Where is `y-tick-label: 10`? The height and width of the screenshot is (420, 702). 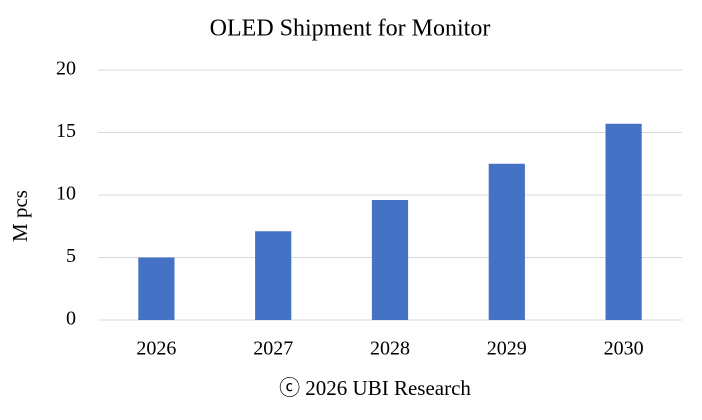
y-tick-label: 10 is located at coordinates (66, 194).